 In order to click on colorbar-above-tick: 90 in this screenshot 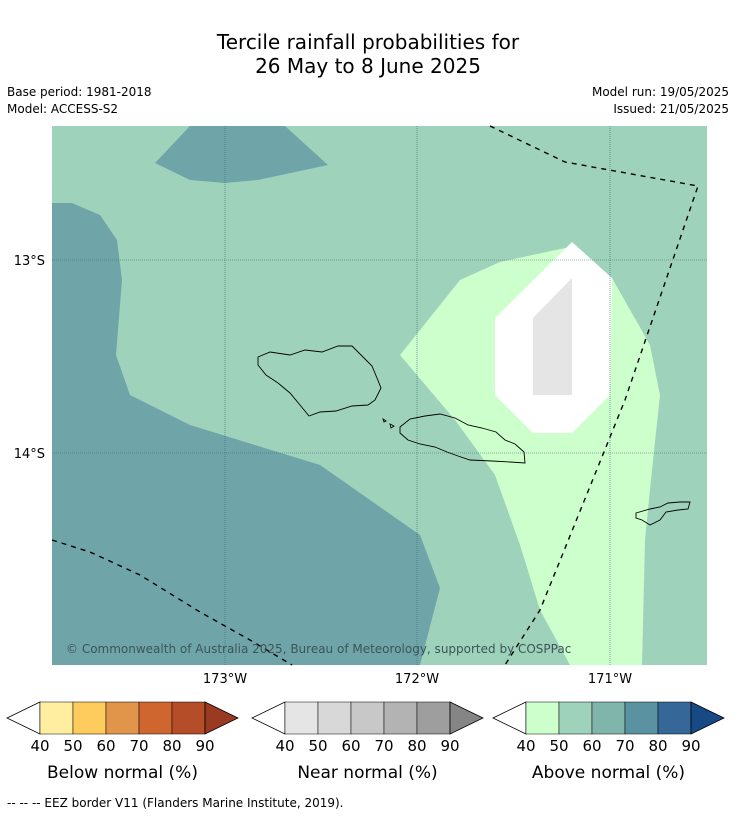, I will do `click(690, 746)`.